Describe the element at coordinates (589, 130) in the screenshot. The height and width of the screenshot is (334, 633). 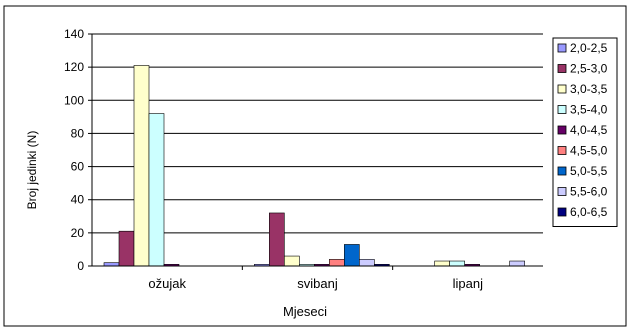
I see `legend-label: 4,0-4,5` at that location.